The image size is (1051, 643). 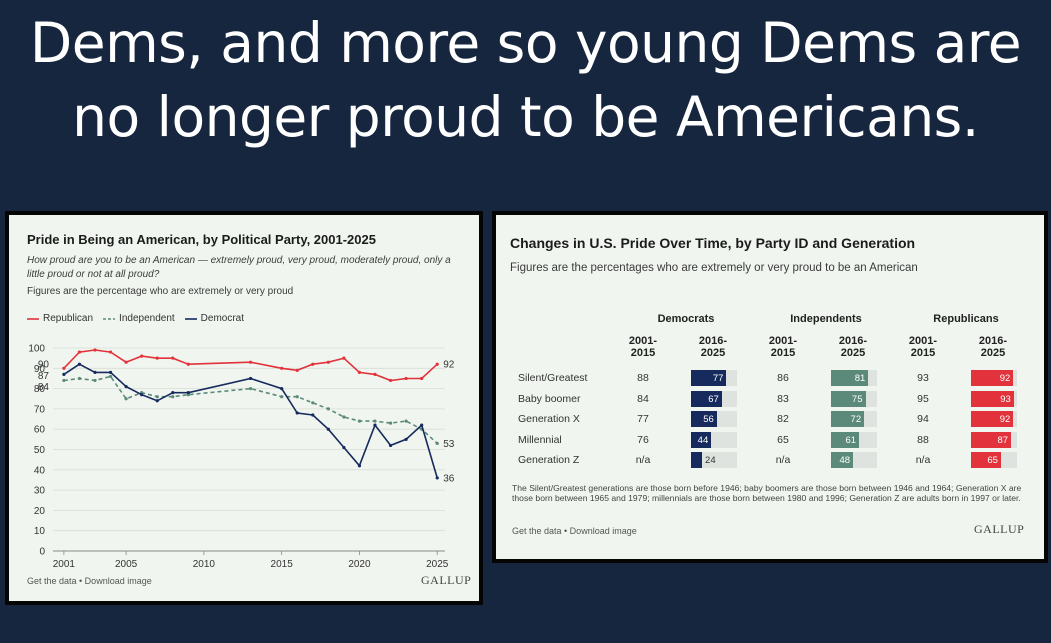 What do you see at coordinates (706, 398) in the screenshot?
I see `dem-late-bar` at bounding box center [706, 398].